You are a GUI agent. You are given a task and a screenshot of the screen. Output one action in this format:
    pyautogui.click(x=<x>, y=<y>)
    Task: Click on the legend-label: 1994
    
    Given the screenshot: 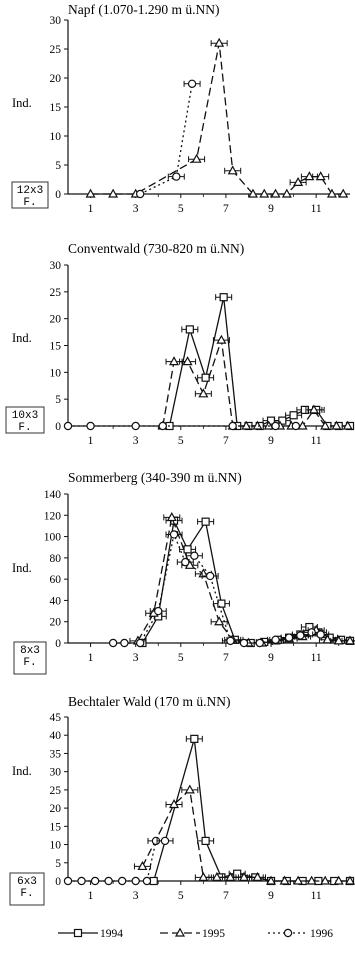 What is the action you would take?
    pyautogui.click(x=111, y=934)
    